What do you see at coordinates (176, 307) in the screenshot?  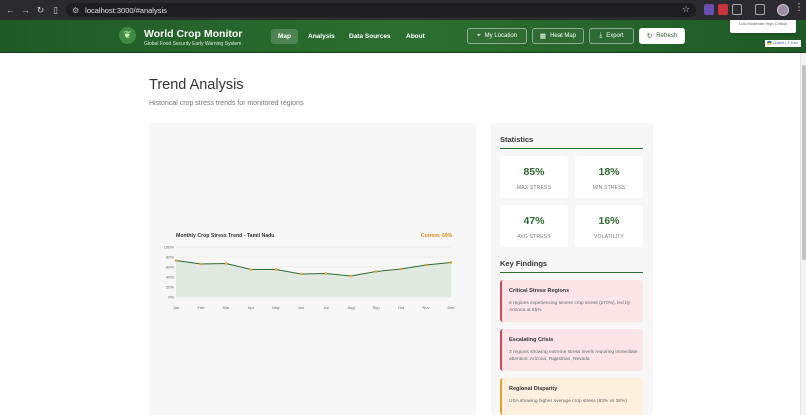 I see `x-tick-label: Jan` at bounding box center [176, 307].